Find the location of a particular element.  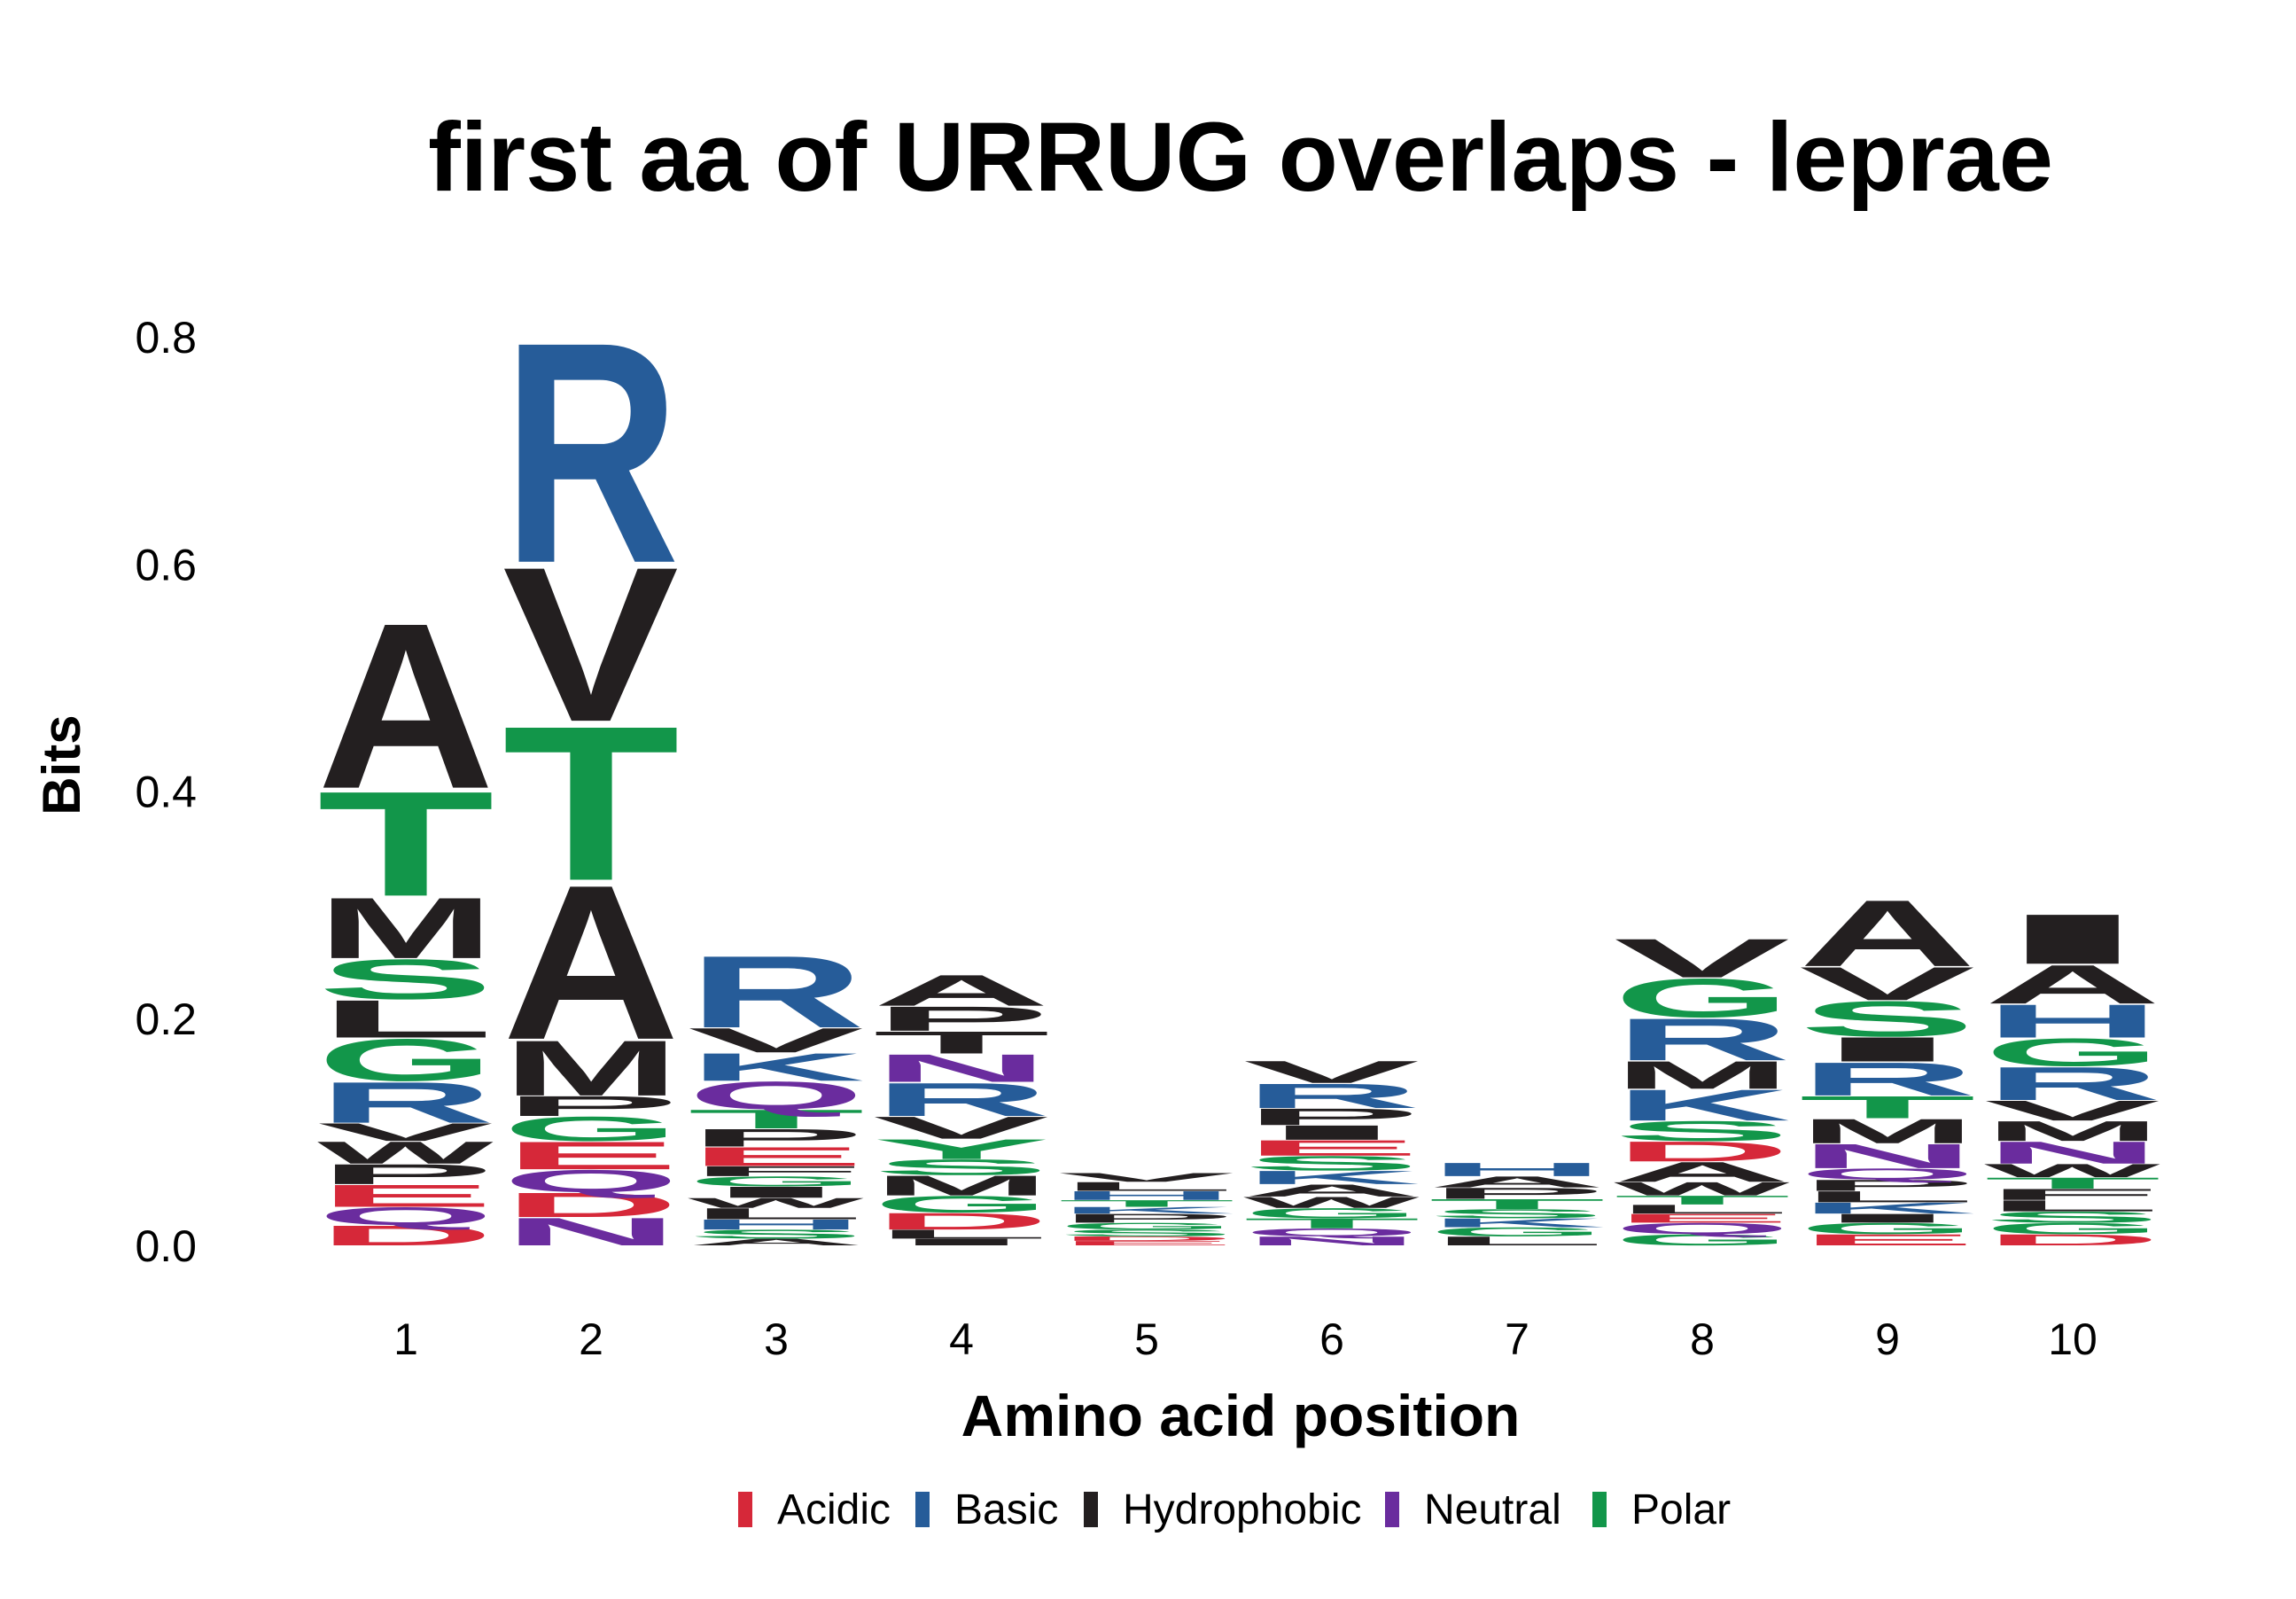

logo-letter: Y is located at coordinates (961, 1150).